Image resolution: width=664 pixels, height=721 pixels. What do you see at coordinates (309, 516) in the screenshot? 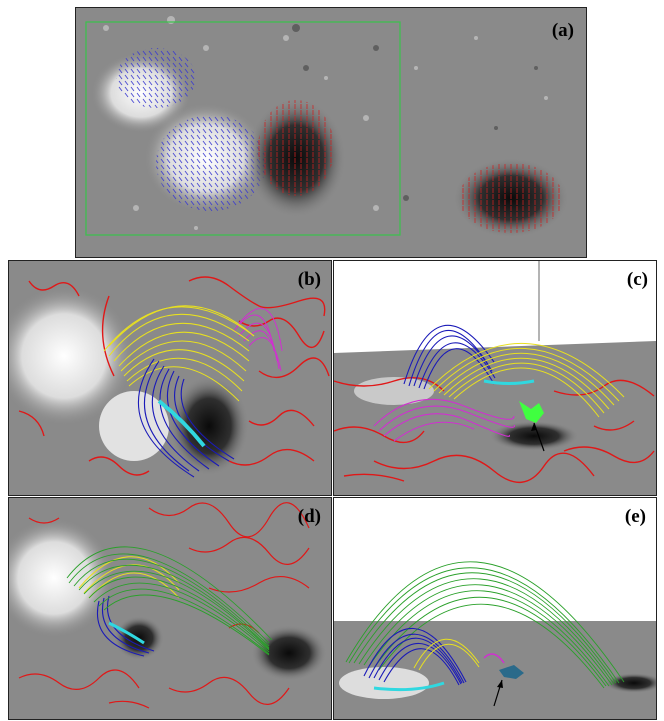
I see `panel-d-label: (d)` at bounding box center [309, 516].